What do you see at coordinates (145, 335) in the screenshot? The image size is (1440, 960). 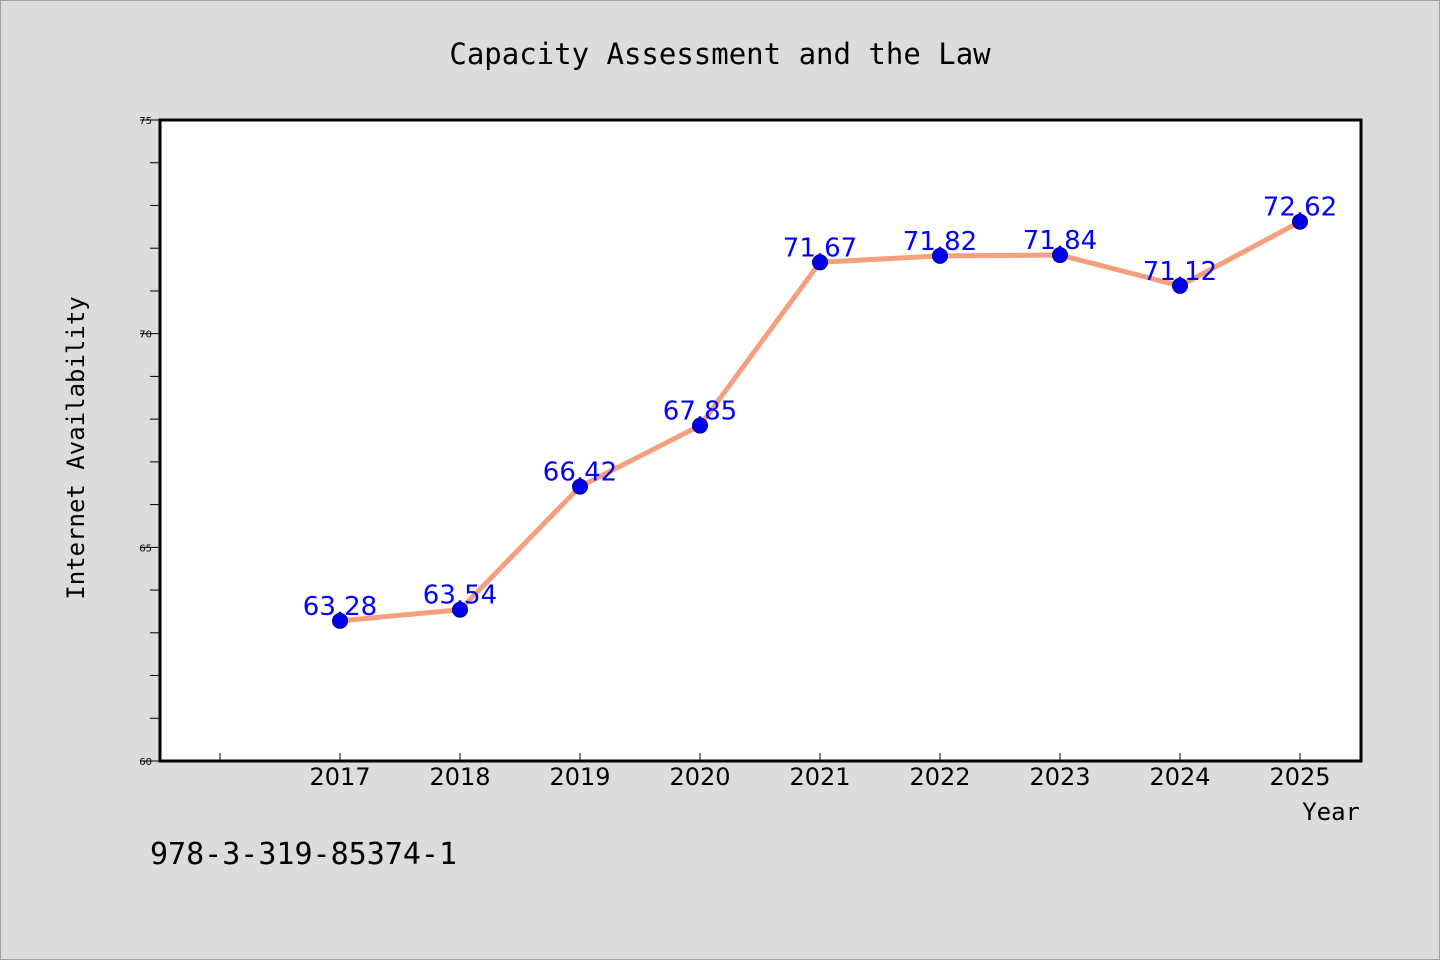 I see `y-tick-label: 70` at bounding box center [145, 335].